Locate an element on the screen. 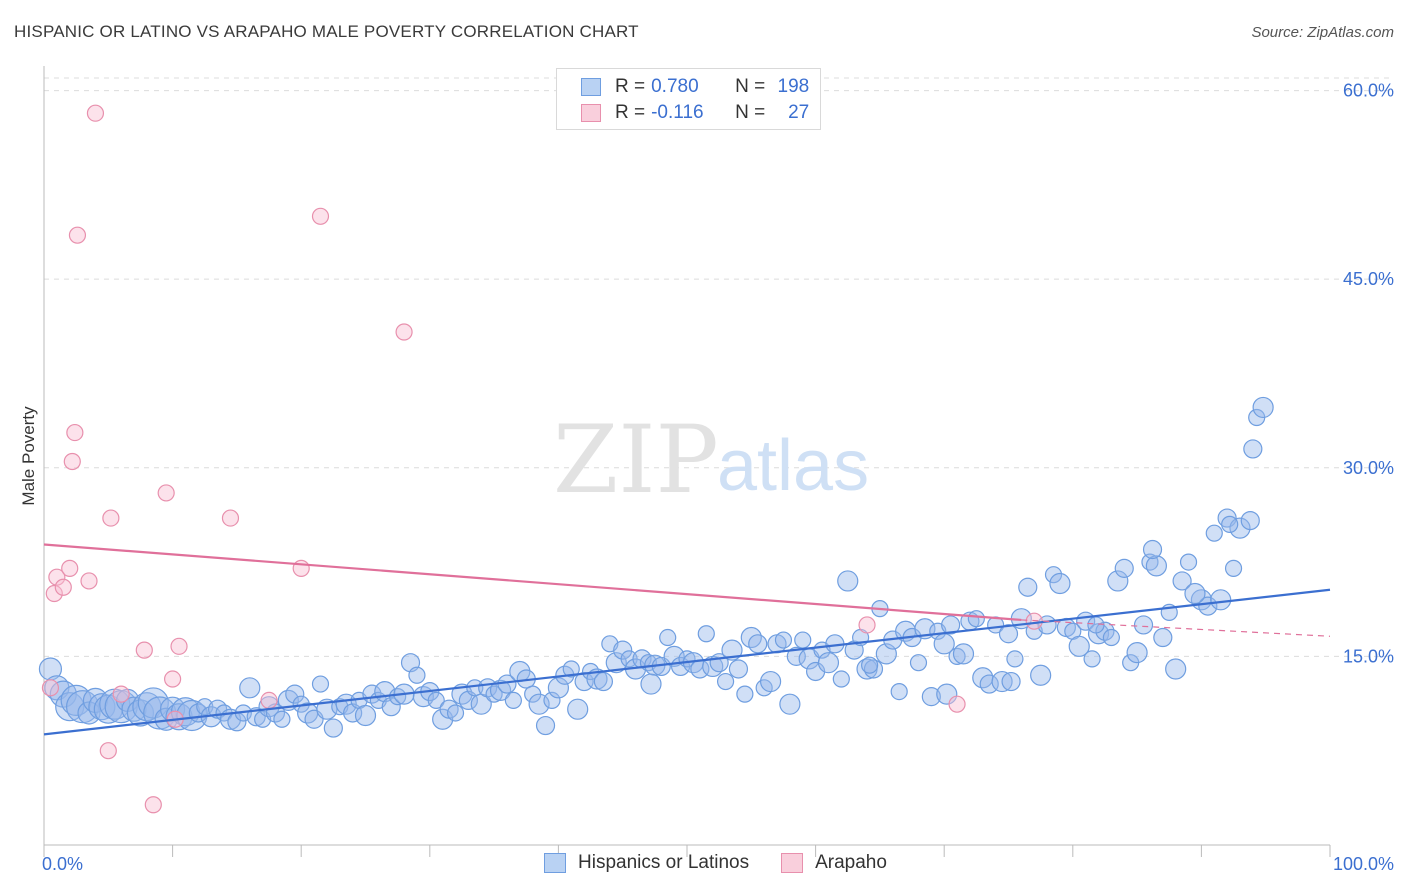 The width and height of the screenshot is (1406, 892). y-tick-label: 60.0% is located at coordinates (1368, 91).